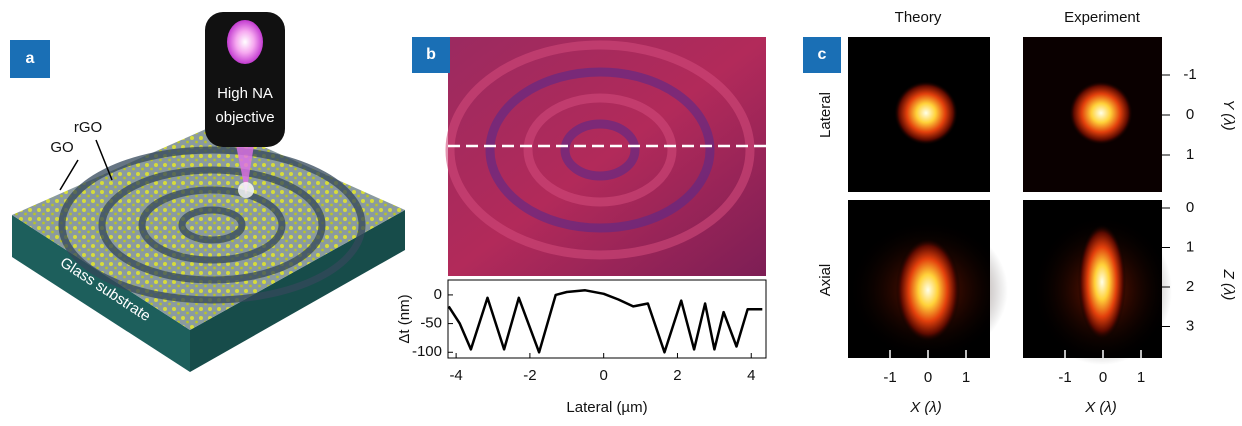 This screenshot has height=426, width=1242. I want to click on x-tick-label: 4, so click(751, 375).